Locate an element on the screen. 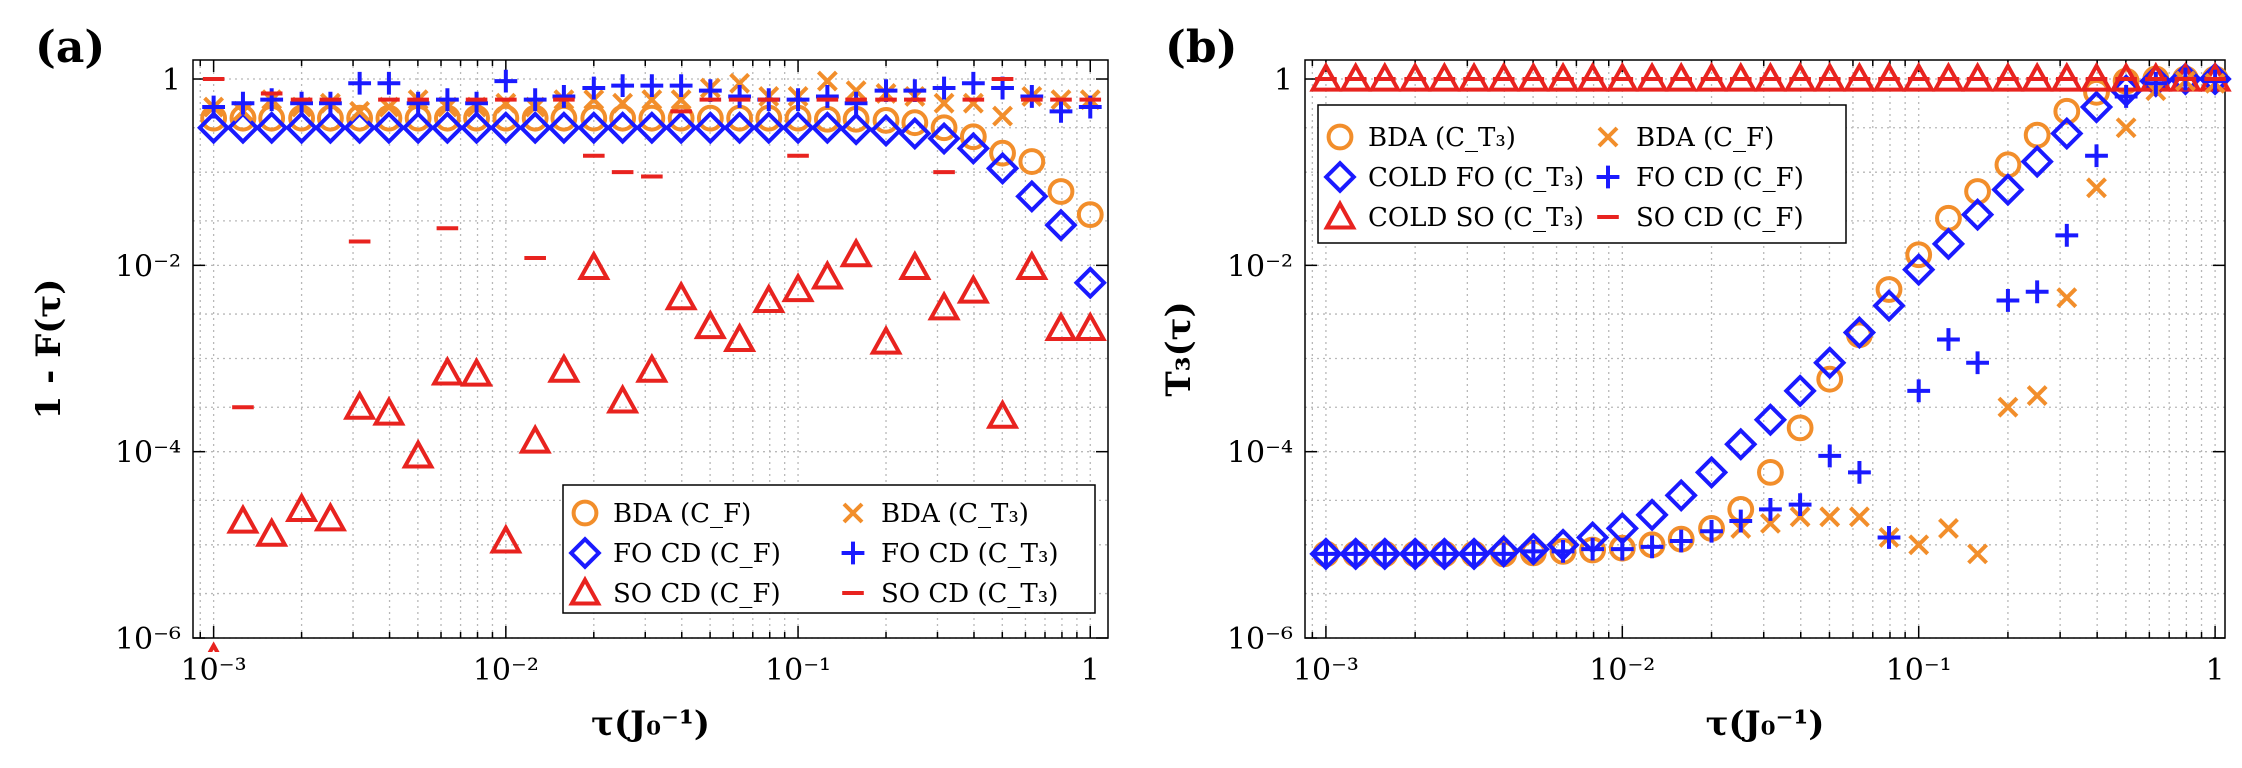  y-axis-title: T₃(τ) is located at coordinates (1179, 348).